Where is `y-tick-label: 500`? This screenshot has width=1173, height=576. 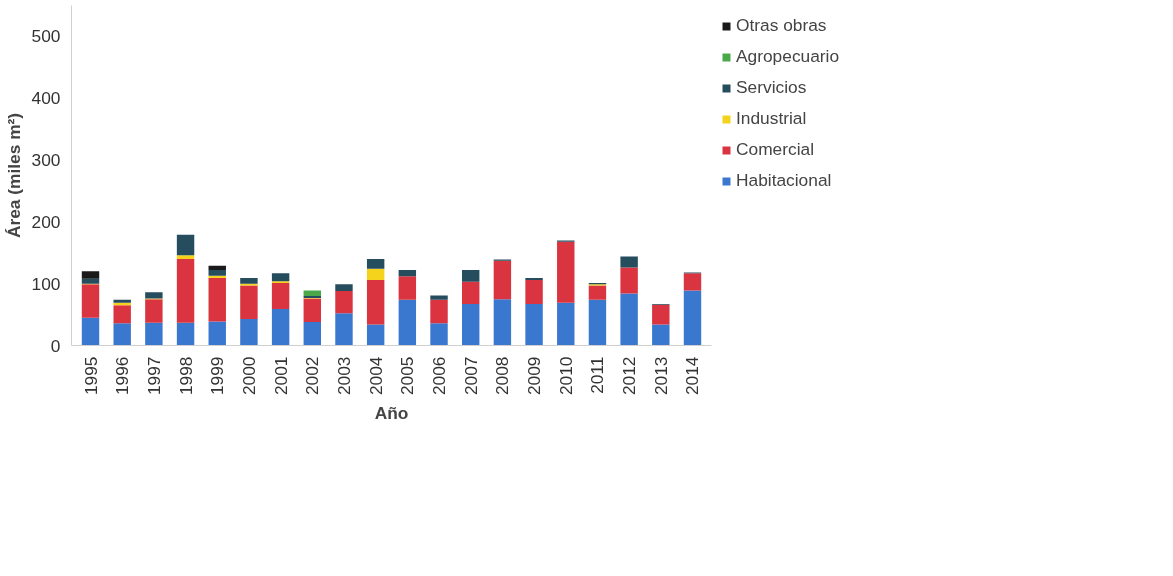 y-tick-label: 500 is located at coordinates (46, 36).